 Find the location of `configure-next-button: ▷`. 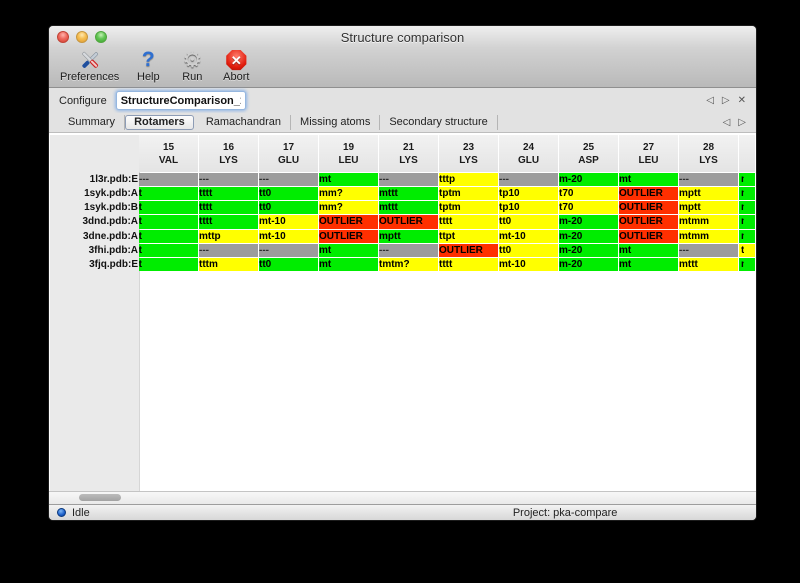

configure-next-button: ▷ is located at coordinates (725, 100).